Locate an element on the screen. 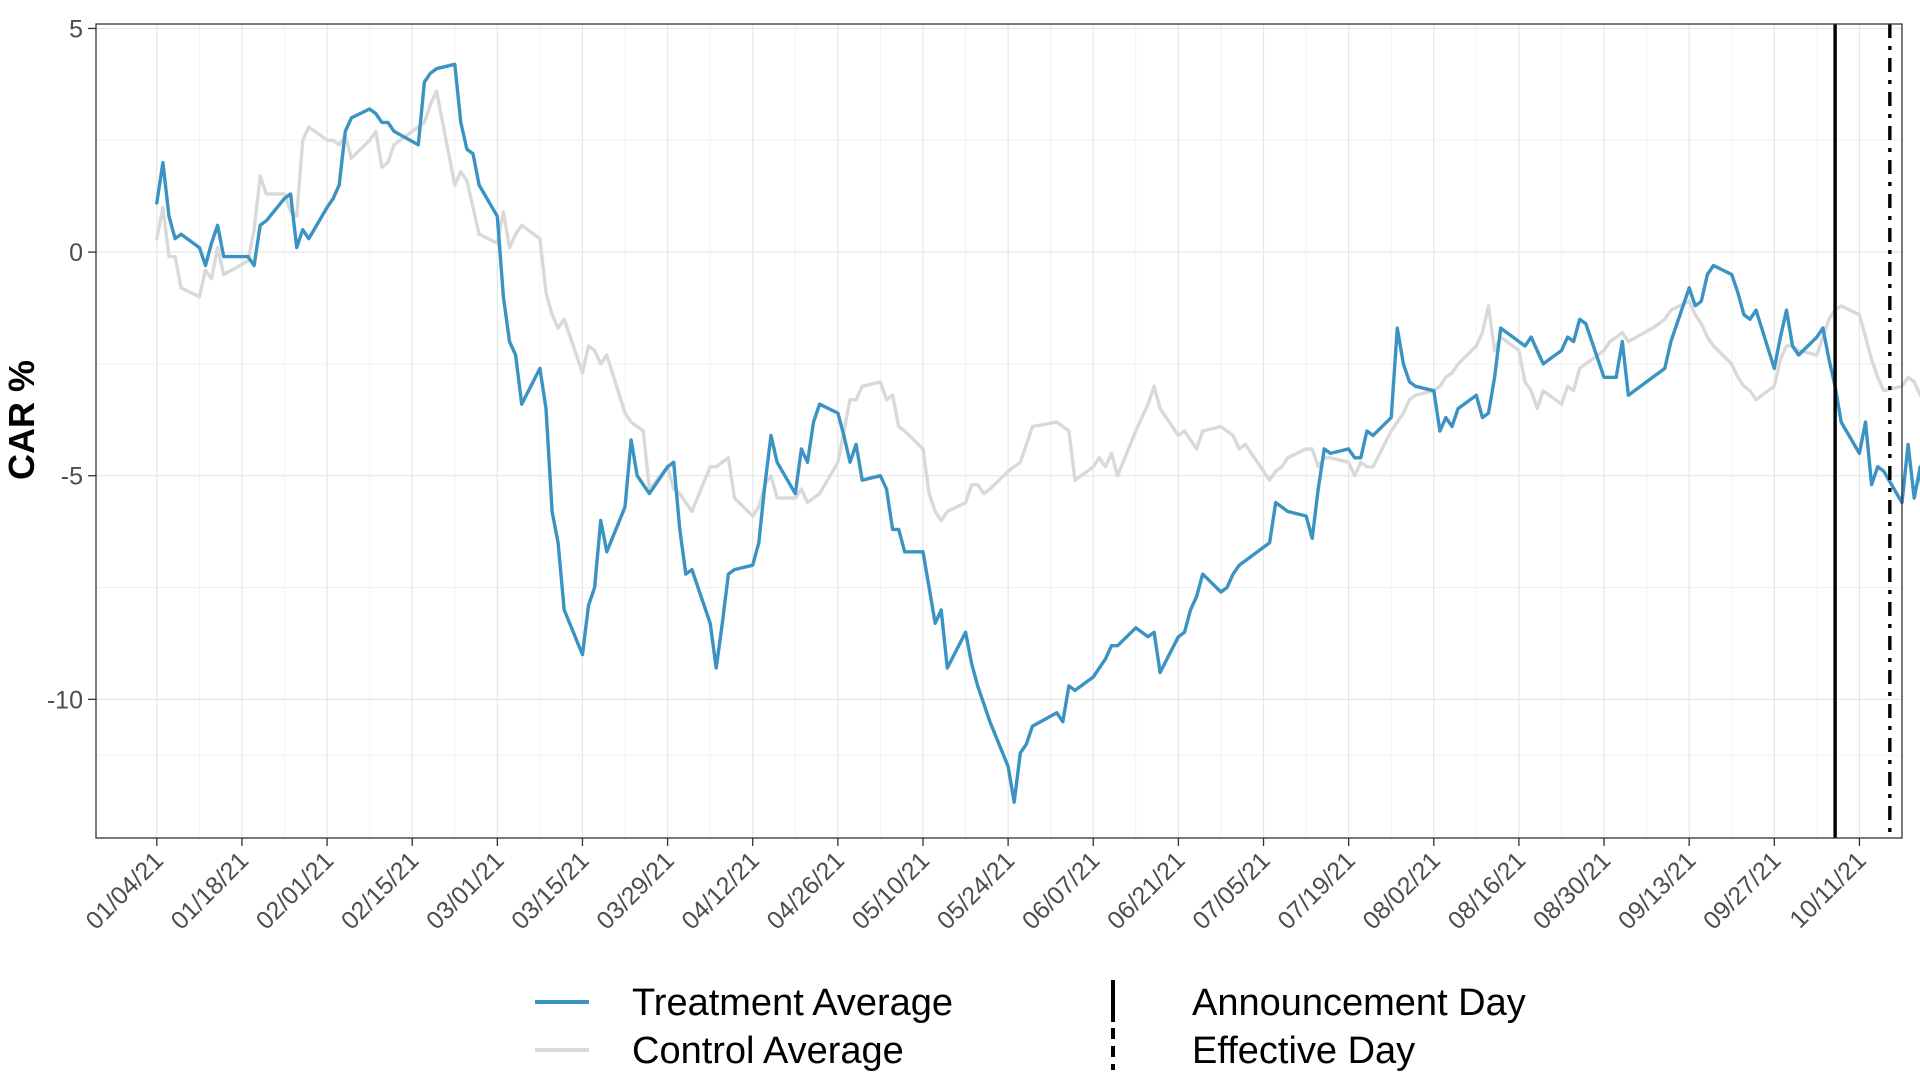 The height and width of the screenshot is (1080, 1920). y-tick-label: -5 is located at coordinates (72, 477).